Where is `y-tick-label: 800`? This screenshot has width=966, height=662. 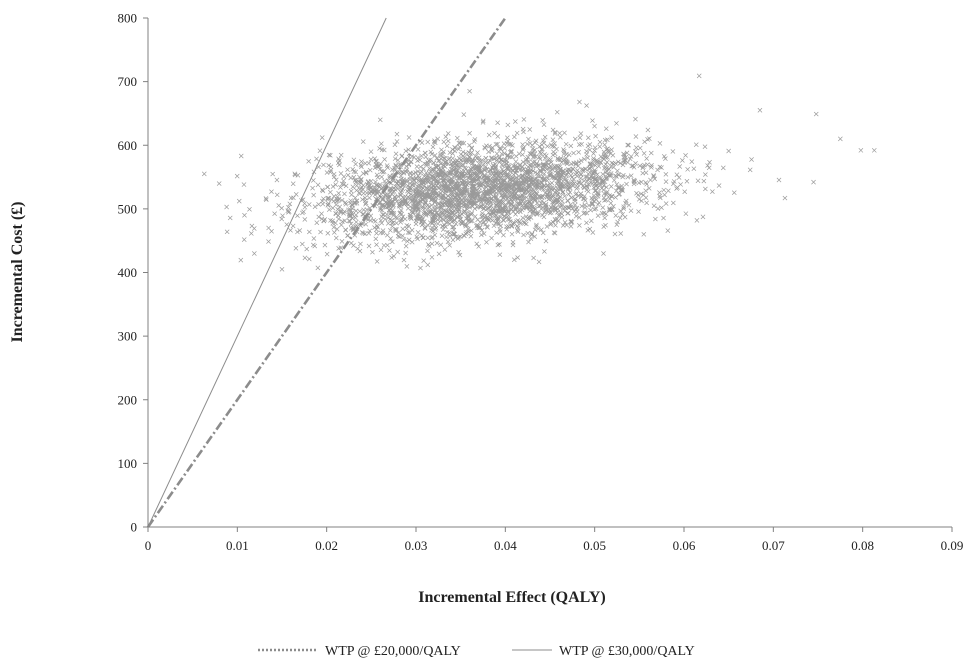
y-tick-label: 800 is located at coordinates (128, 18).